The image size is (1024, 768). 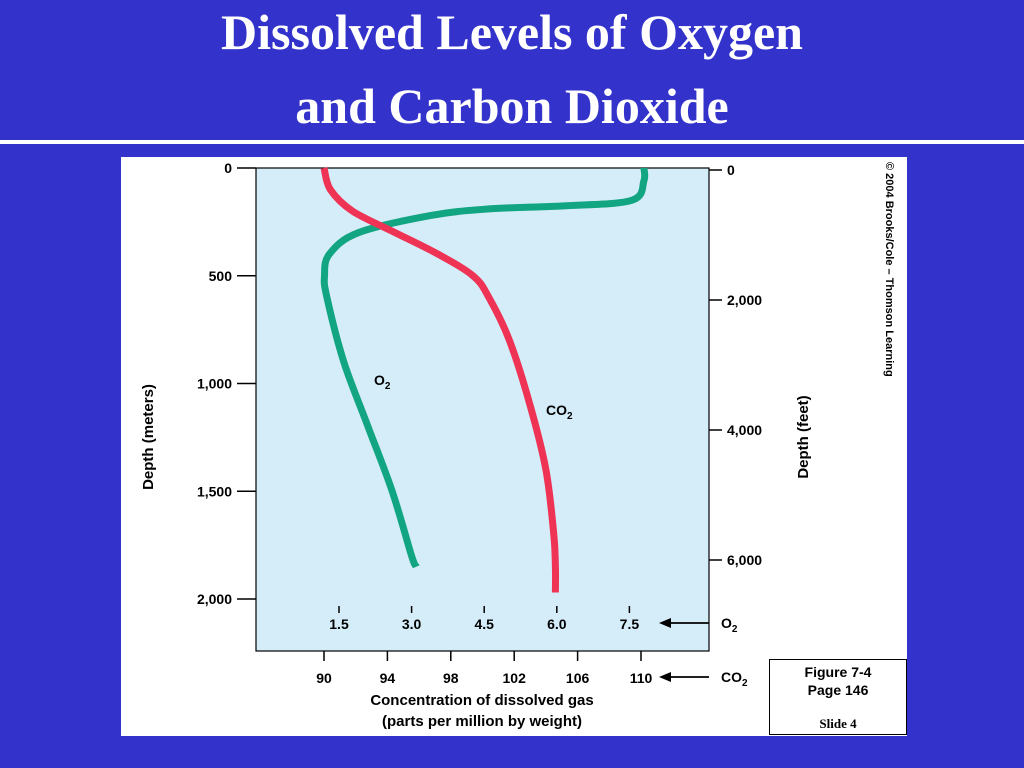 I want to click on co2-axis-tick-label: 102, so click(x=515, y=678).